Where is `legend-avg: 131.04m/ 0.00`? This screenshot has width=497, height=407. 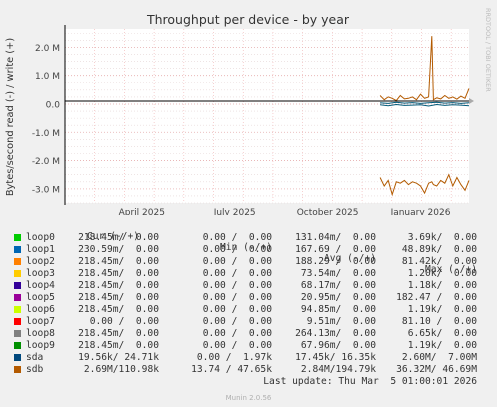
legend-avg: 131.04m/ 0.00 is located at coordinates (335, 237).